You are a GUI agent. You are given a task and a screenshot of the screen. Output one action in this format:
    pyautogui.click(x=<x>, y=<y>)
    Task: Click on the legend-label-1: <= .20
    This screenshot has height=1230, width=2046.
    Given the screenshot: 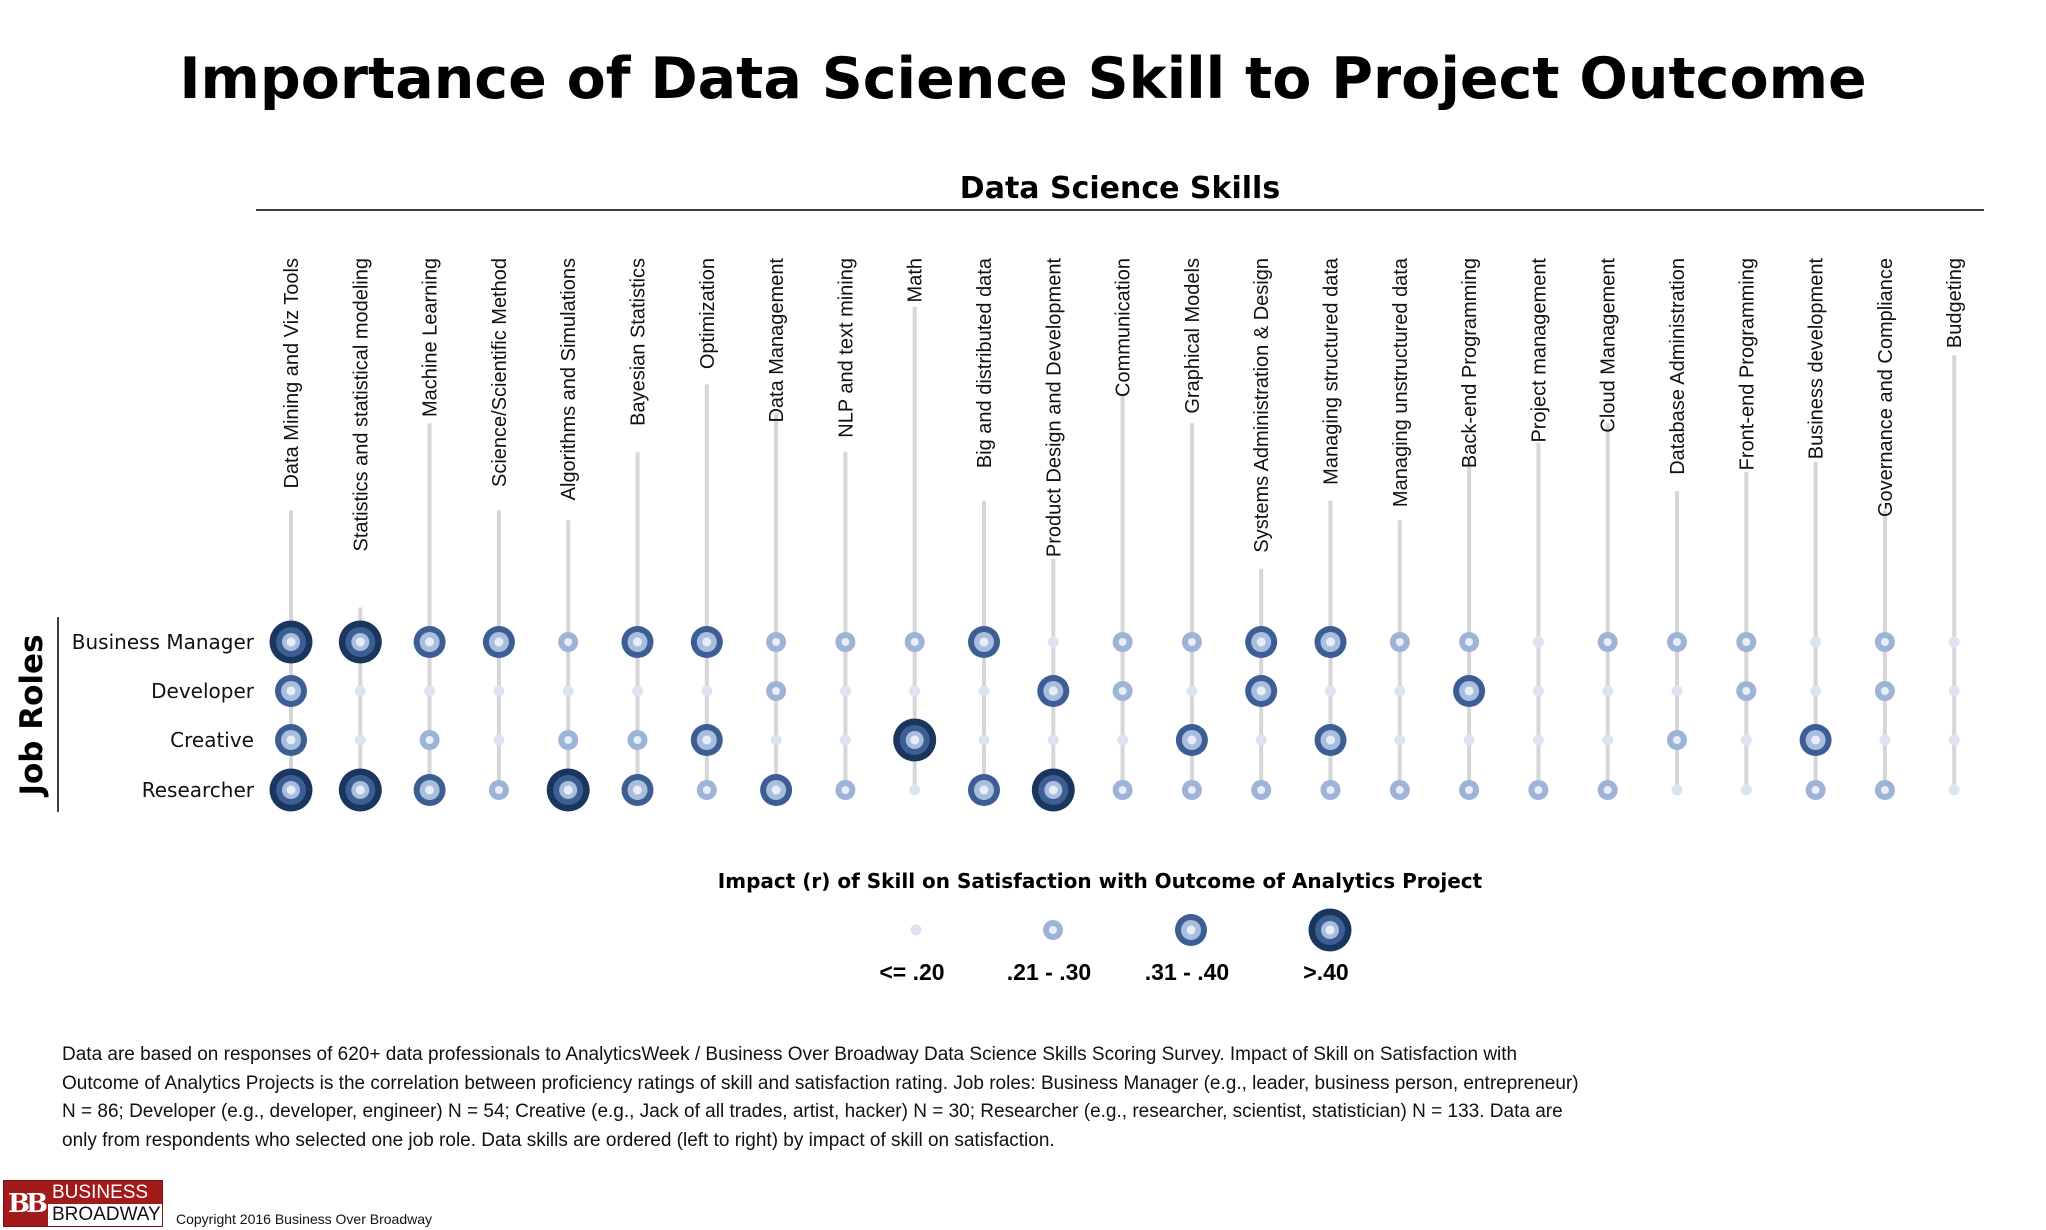 What is the action you would take?
    pyautogui.click(x=911, y=972)
    